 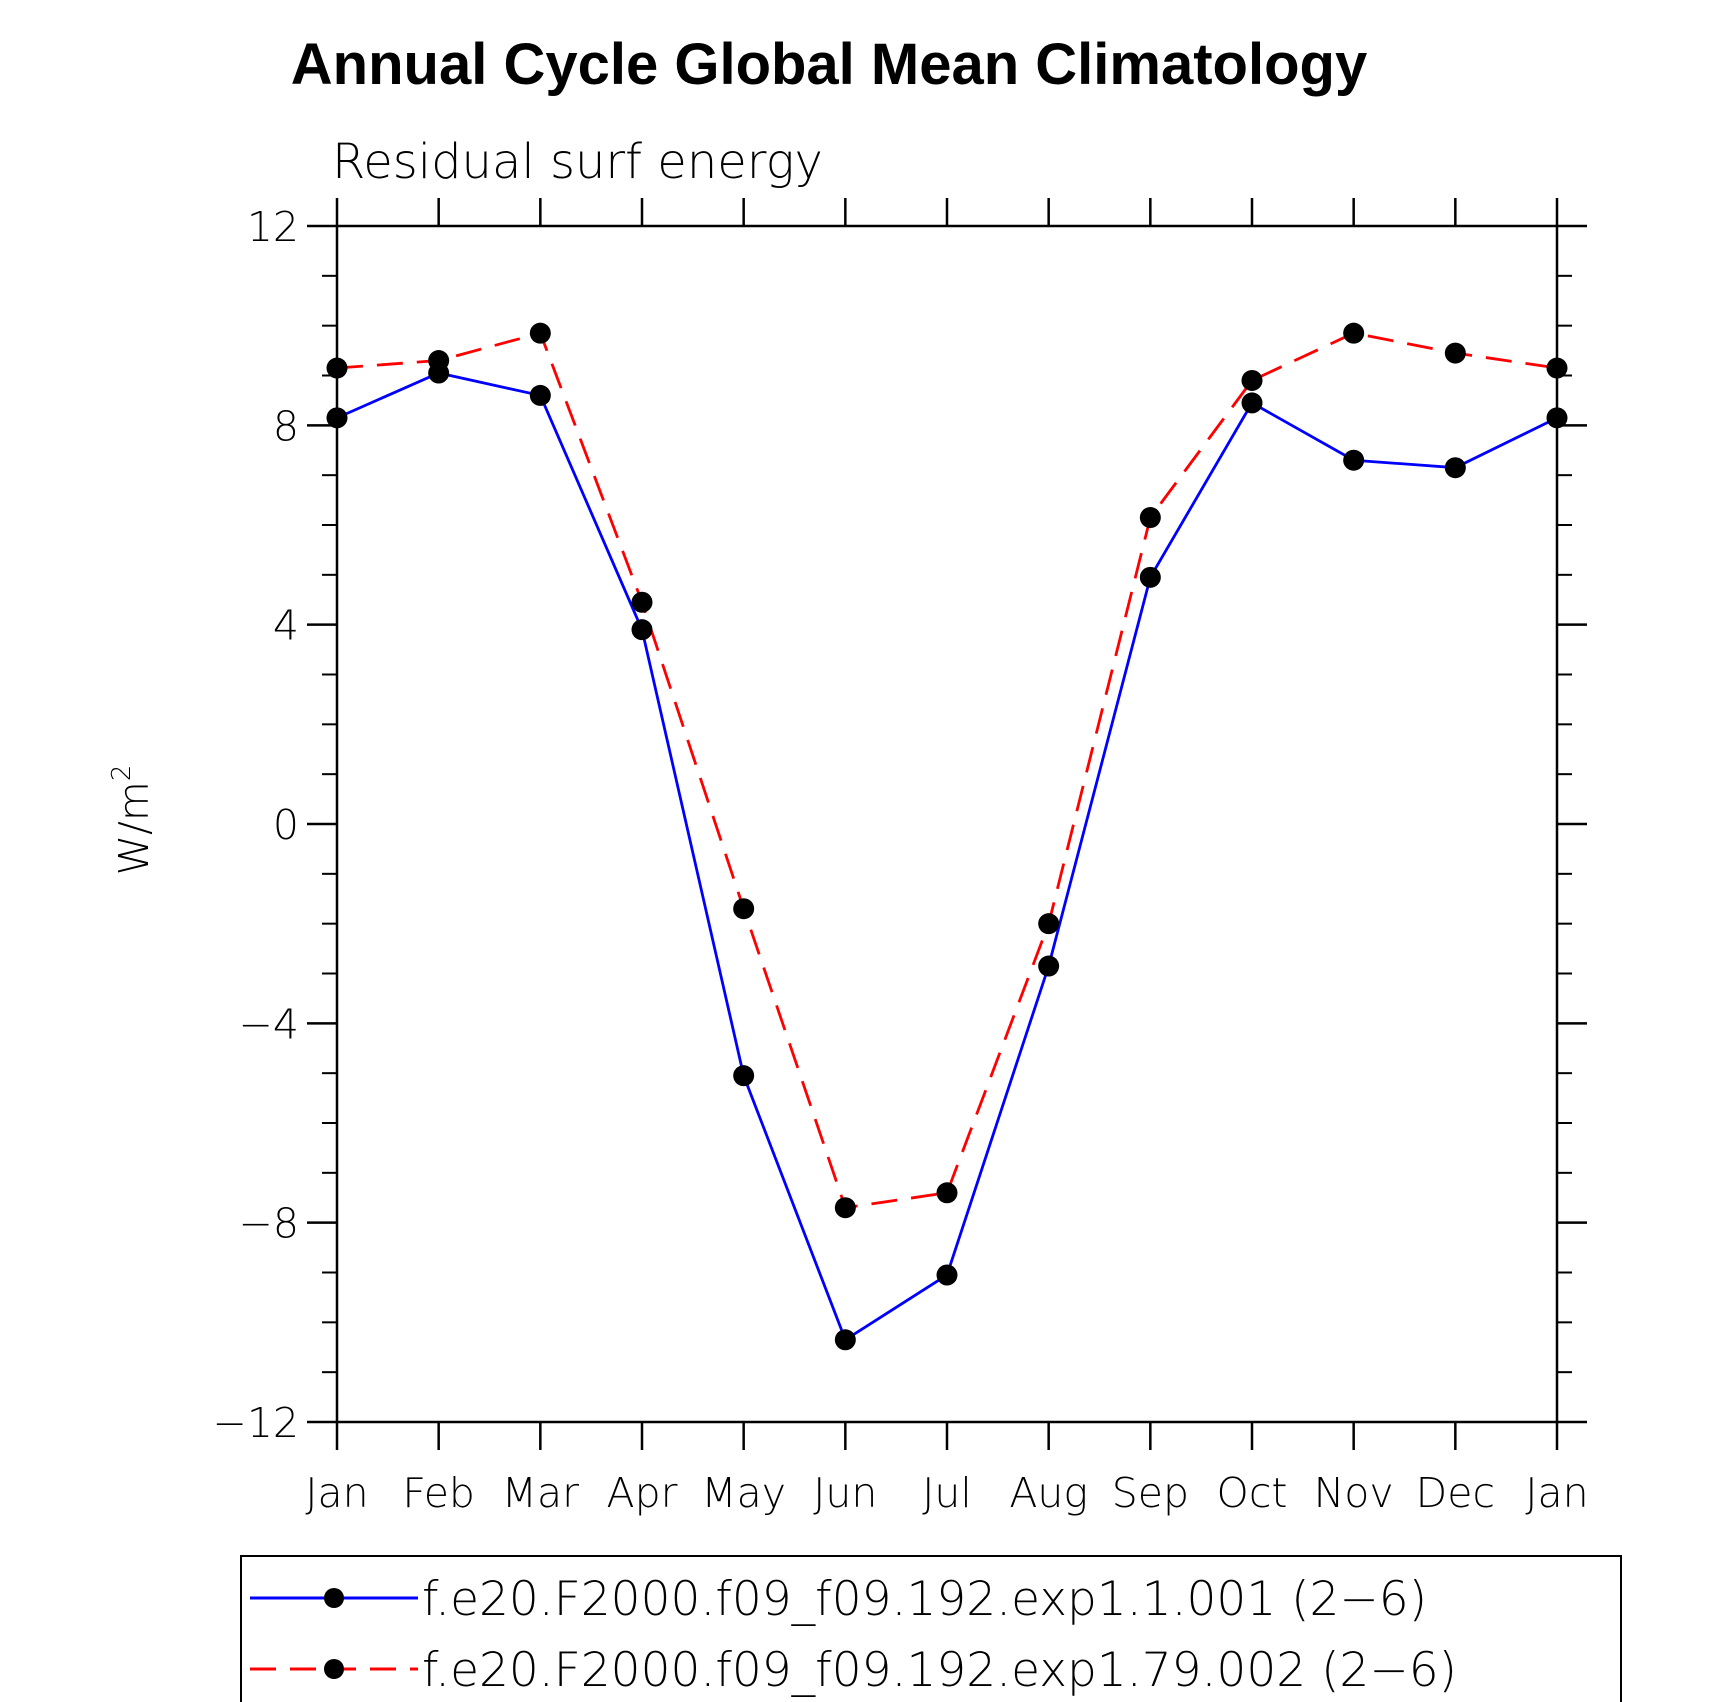 What do you see at coordinates (743, 1493) in the screenshot?
I see `x-tick-label: May` at bounding box center [743, 1493].